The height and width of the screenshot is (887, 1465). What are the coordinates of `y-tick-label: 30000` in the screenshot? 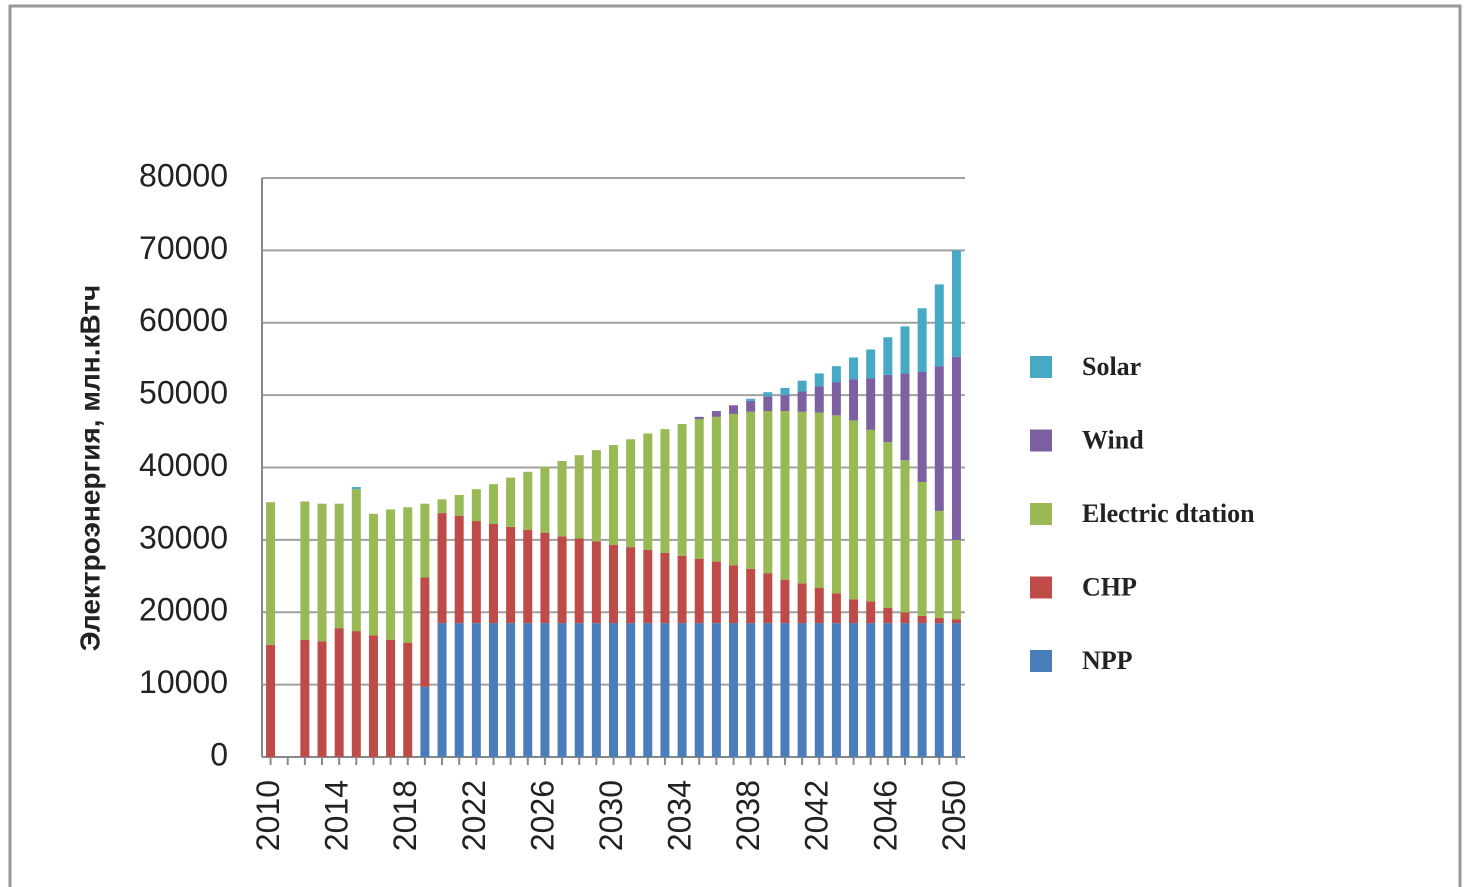 It's located at (183, 537).